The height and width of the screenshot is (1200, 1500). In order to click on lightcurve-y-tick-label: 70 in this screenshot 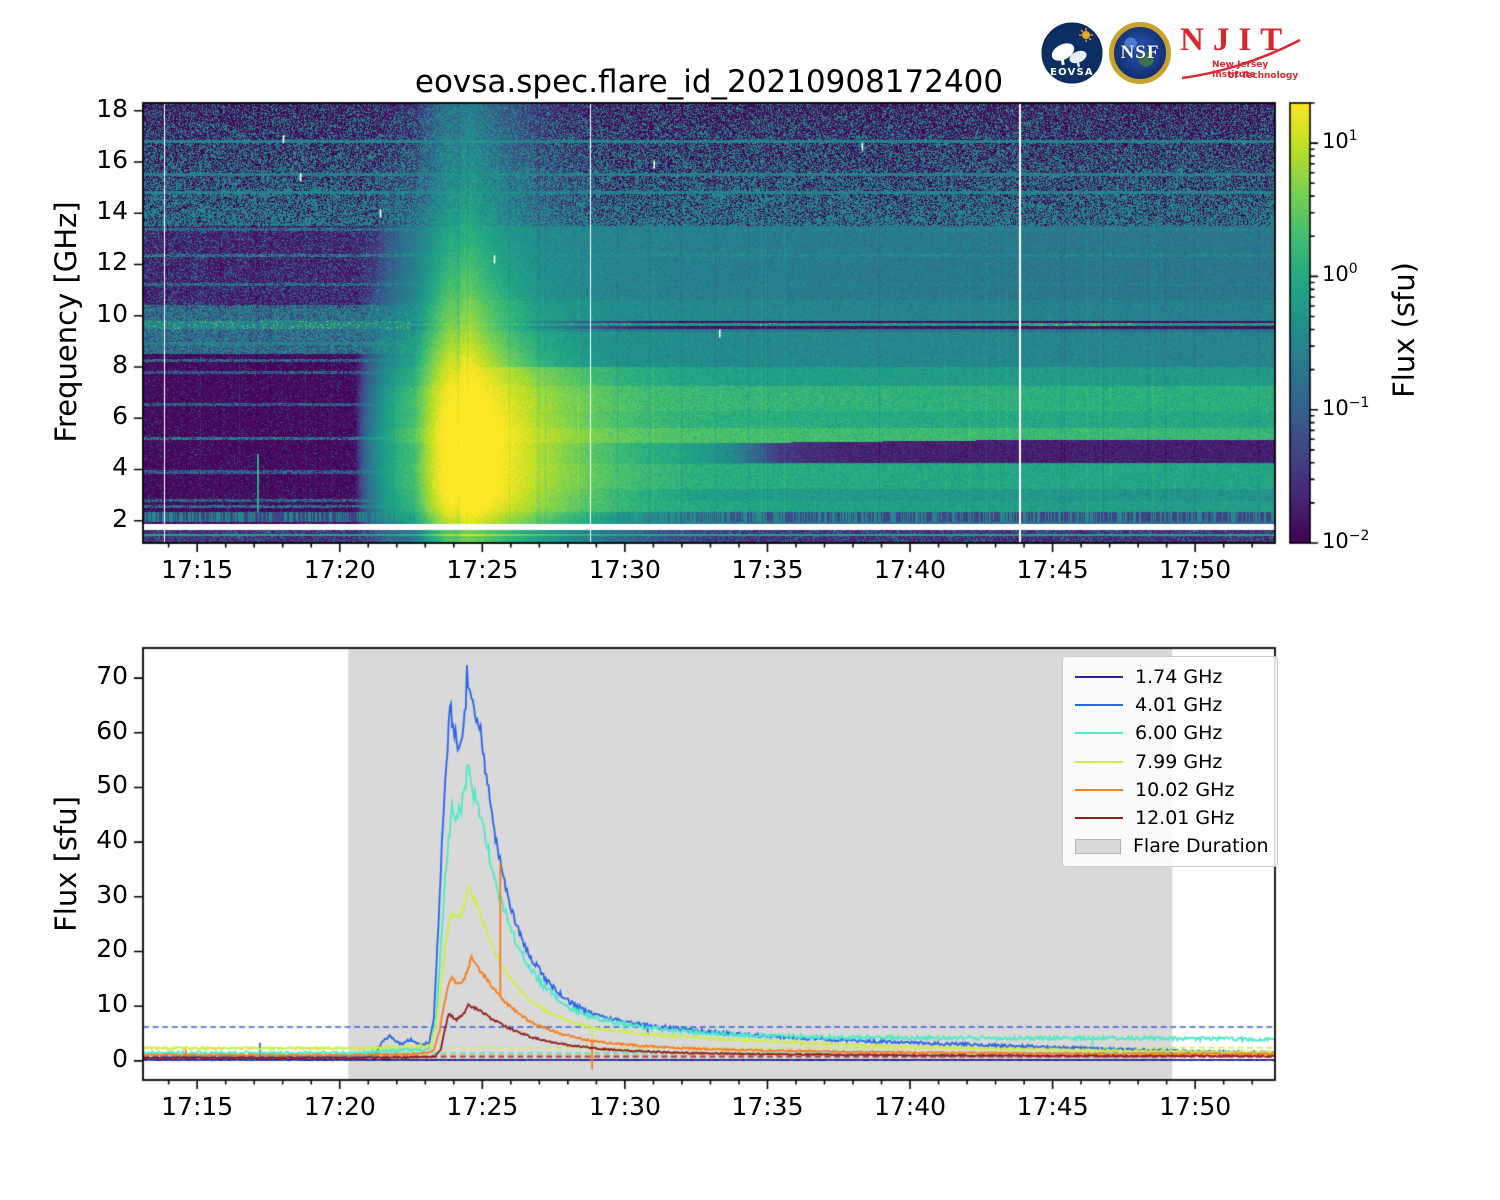, I will do `click(112, 676)`.